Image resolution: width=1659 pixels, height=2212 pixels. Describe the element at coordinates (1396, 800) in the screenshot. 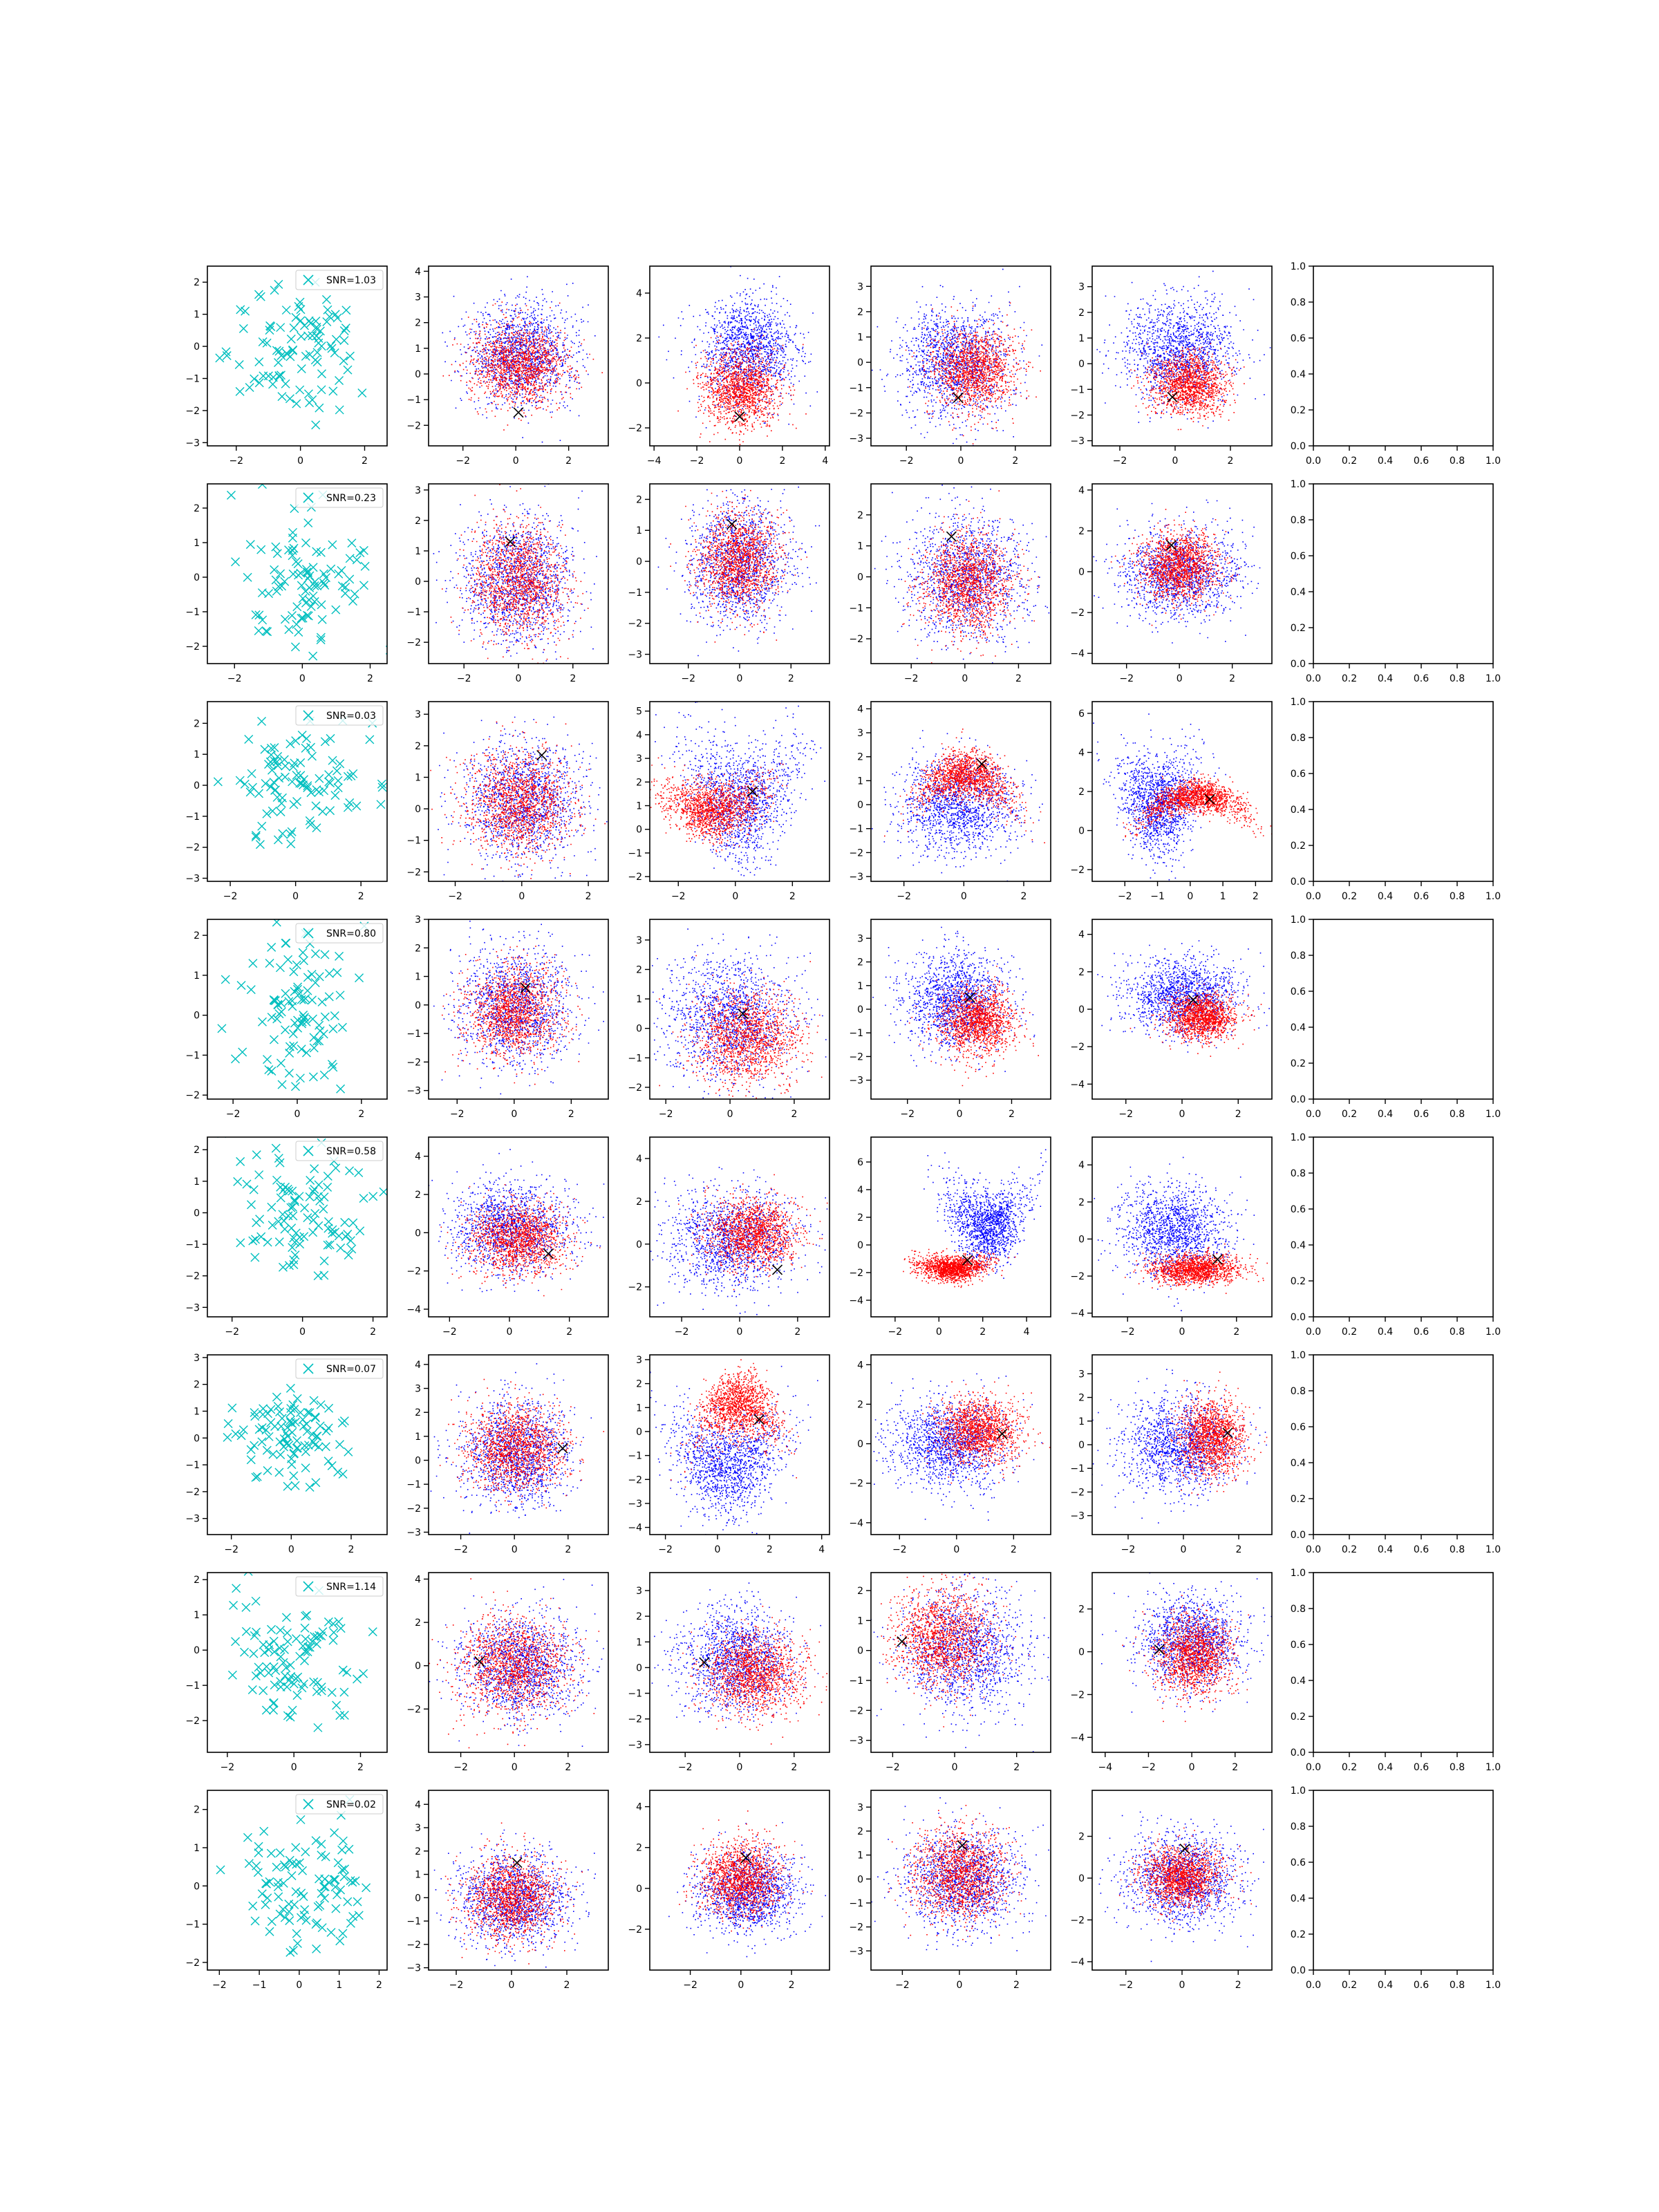

I see `subplot-r2-c5: 0.0 0.2 0.4 0.6 0.8 1.00.00.20.40.60.81.0` at that location.